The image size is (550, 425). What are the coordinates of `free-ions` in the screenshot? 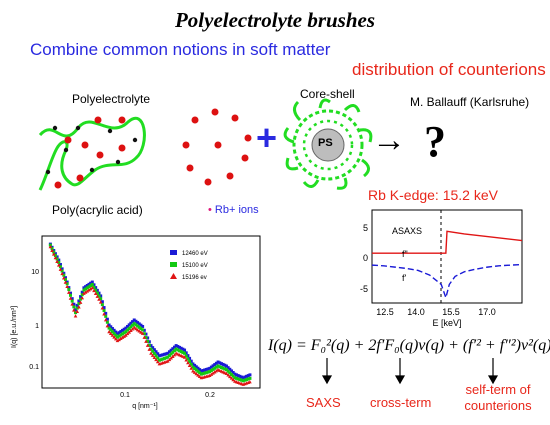 It's located at (217, 147).